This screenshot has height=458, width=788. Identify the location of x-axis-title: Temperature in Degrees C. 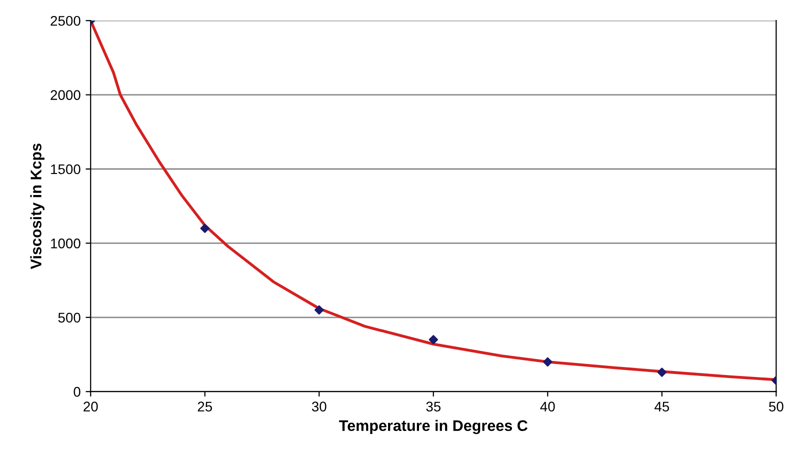
(433, 427).